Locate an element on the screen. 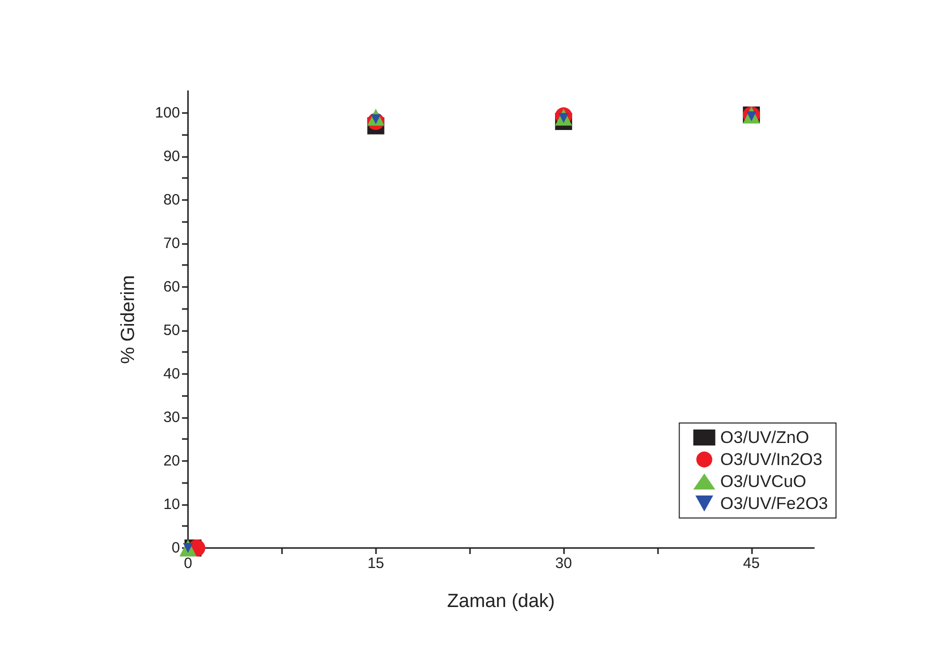  x-tick-label: 30 is located at coordinates (563, 563).